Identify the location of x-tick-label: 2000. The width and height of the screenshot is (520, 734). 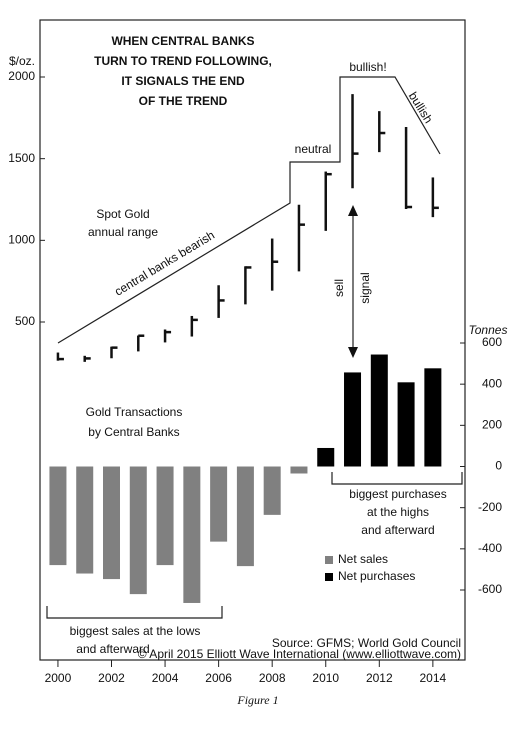
(58, 678).